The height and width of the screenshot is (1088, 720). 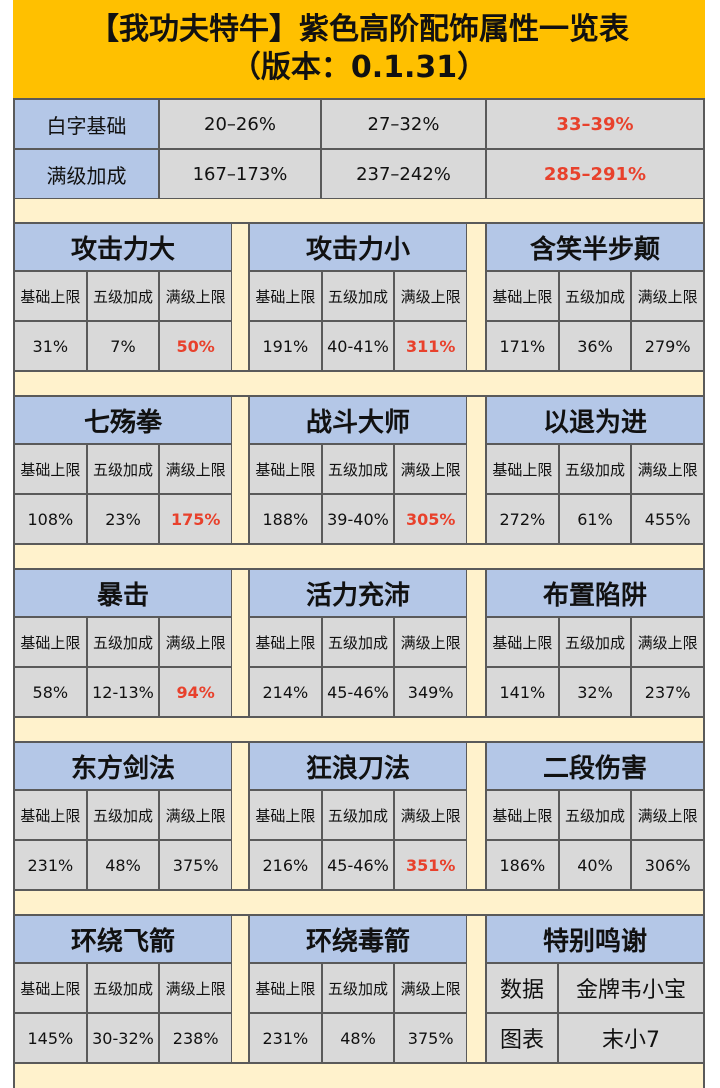 I want to click on skill-value: 272%, so click(x=522, y=519).